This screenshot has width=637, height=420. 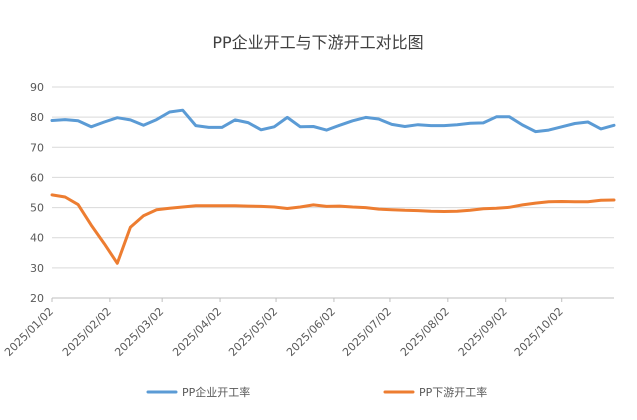 I want to click on y-tick-label: 70, so click(x=37, y=147).